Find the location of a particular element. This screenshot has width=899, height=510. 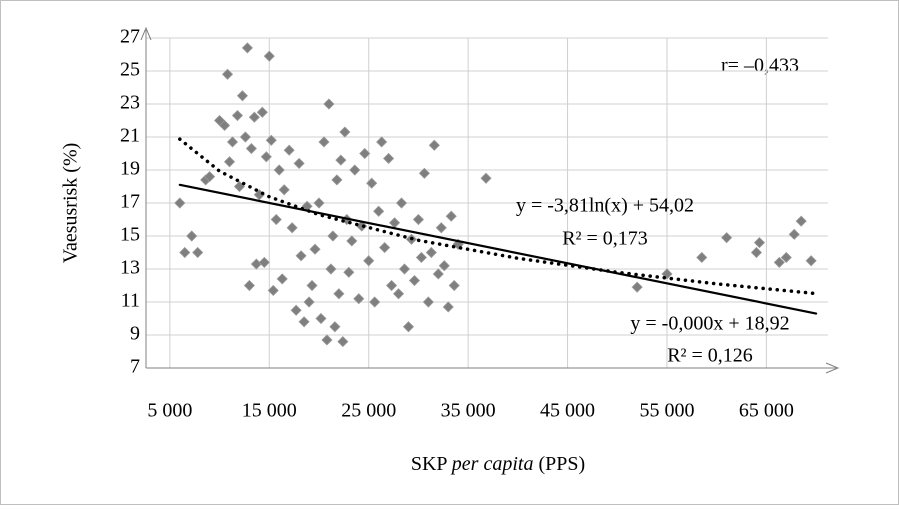

annotation: r= –0,433 is located at coordinates (760, 66).